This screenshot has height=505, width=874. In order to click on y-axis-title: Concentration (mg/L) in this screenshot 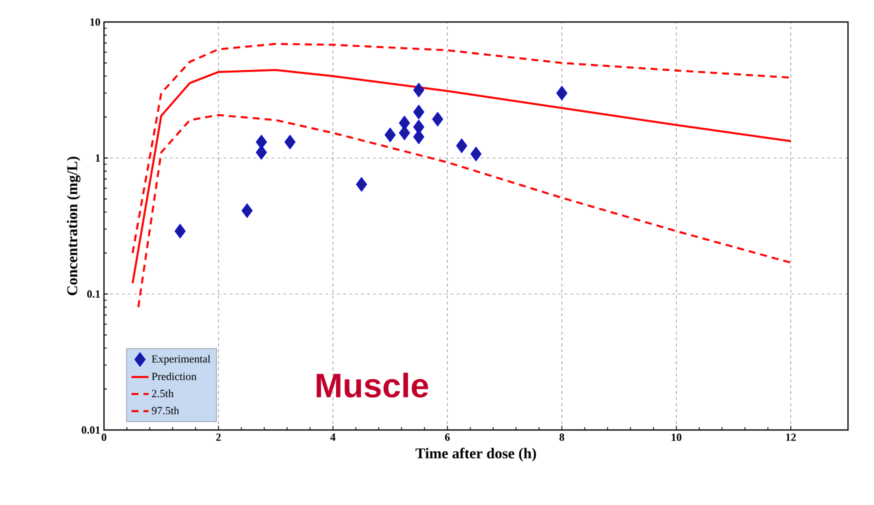, I will do `click(73, 226)`.